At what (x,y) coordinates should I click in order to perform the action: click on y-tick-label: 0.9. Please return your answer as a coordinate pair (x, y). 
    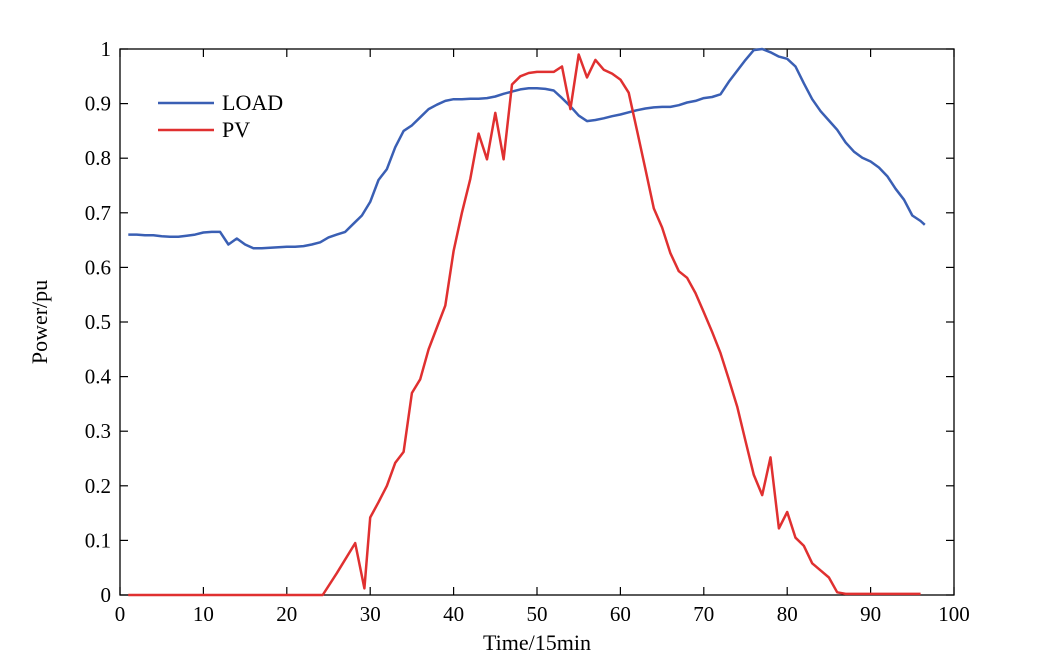
    Looking at the image, I should click on (98, 104).